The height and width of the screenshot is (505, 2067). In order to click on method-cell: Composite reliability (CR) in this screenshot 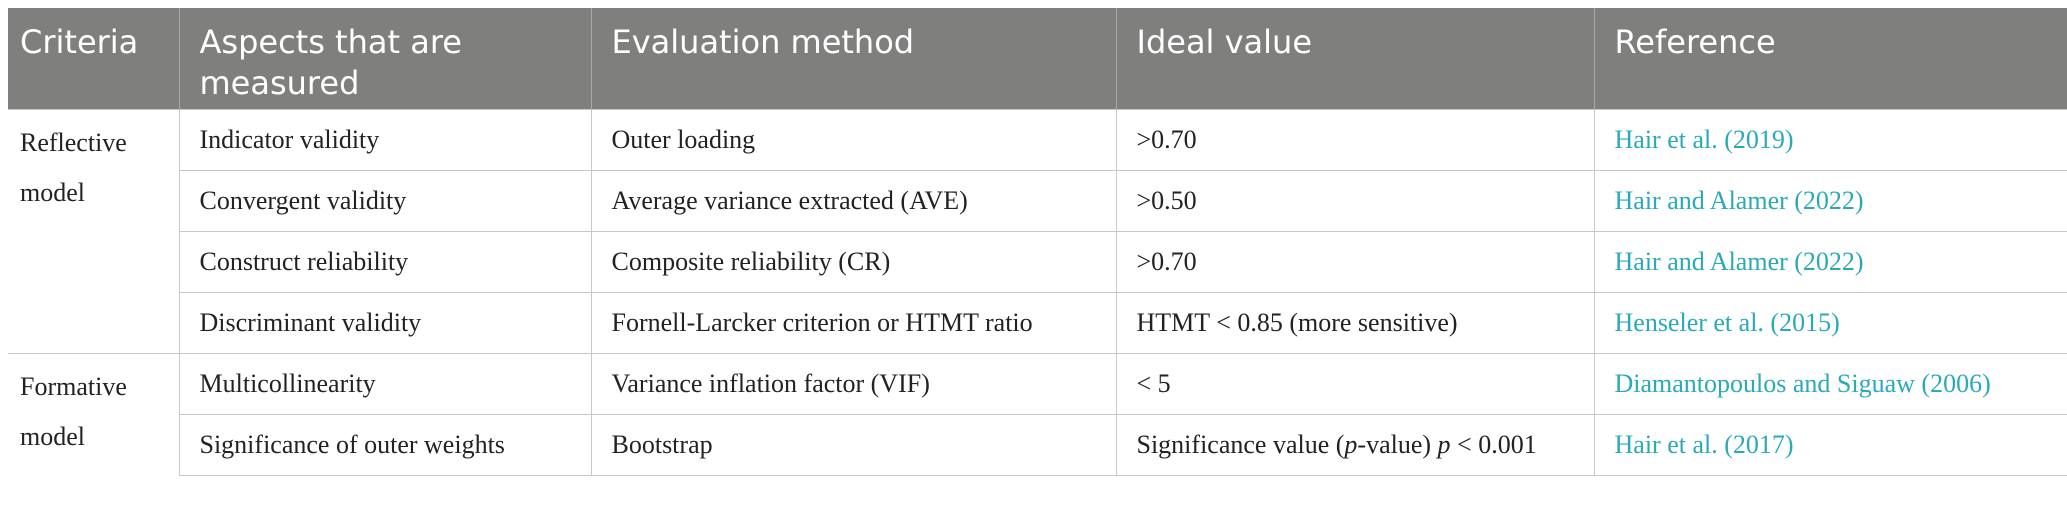, I will do `click(853, 261)`.